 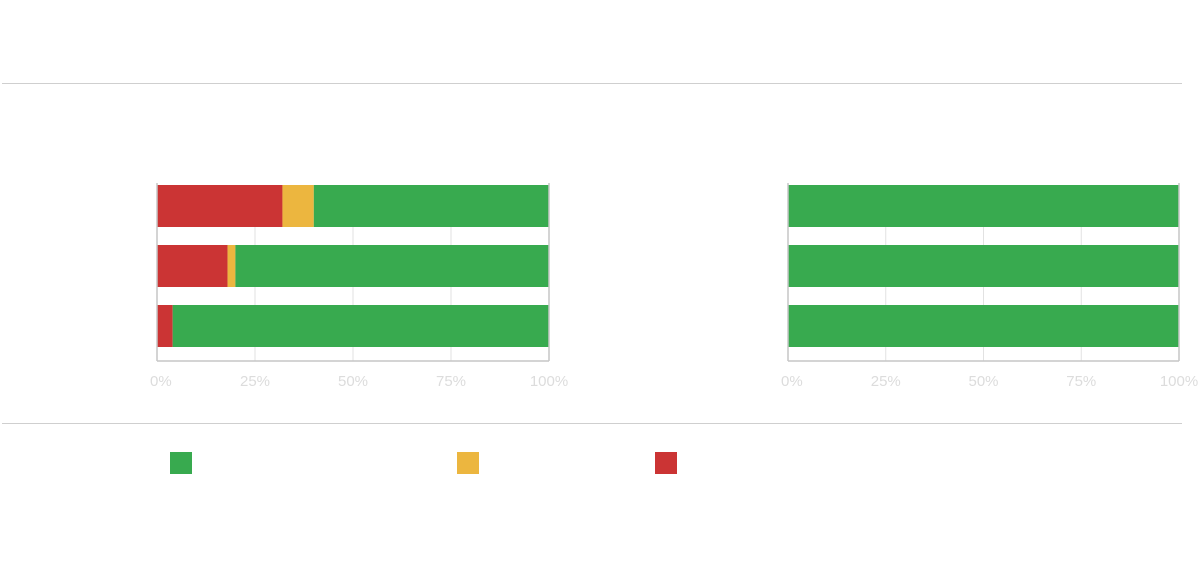 What do you see at coordinates (392, 266) in the screenshot?
I see `chart1-bar-row2-seg3` at bounding box center [392, 266].